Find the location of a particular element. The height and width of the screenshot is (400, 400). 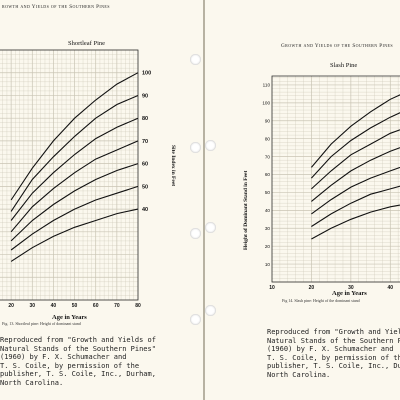

x-tick-label: 50 is located at coordinates (75, 306).